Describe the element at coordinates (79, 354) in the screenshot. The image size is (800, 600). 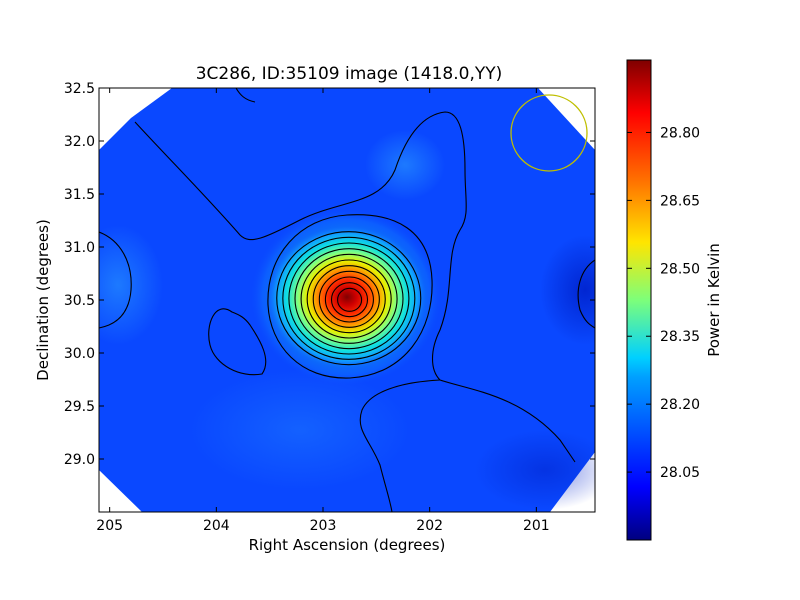
I see `y-tick-label: 30.0` at that location.